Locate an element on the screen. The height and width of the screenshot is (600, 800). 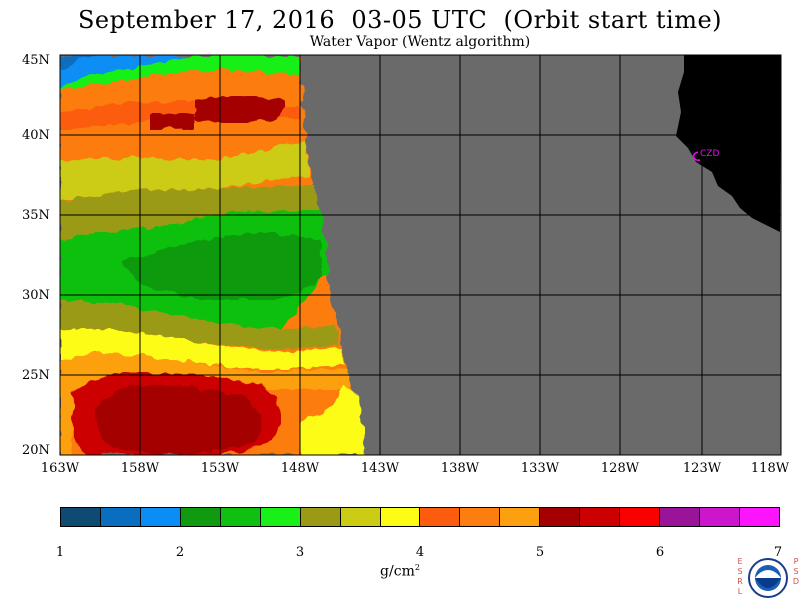
scale-unit-text: g/cm is located at coordinates (397, 571).